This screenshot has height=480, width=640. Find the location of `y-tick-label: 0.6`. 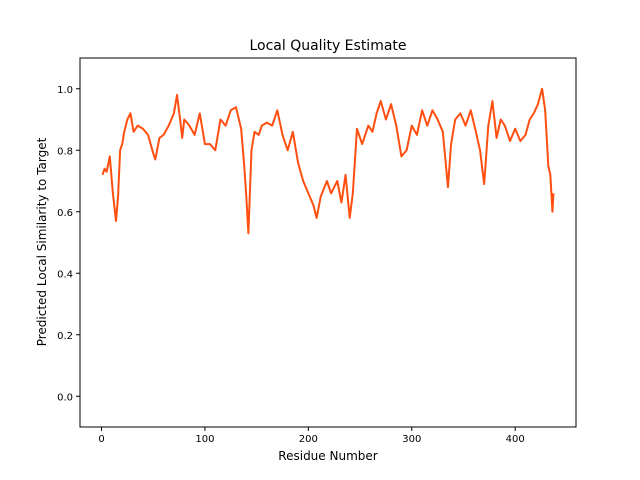

y-tick-label: 0.6 is located at coordinates (65, 213).